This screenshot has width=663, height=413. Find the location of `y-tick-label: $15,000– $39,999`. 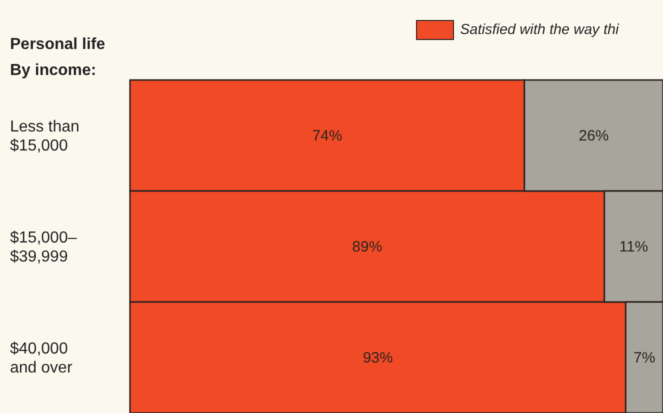

y-tick-label: $15,000– $39,999 is located at coordinates (43, 248).